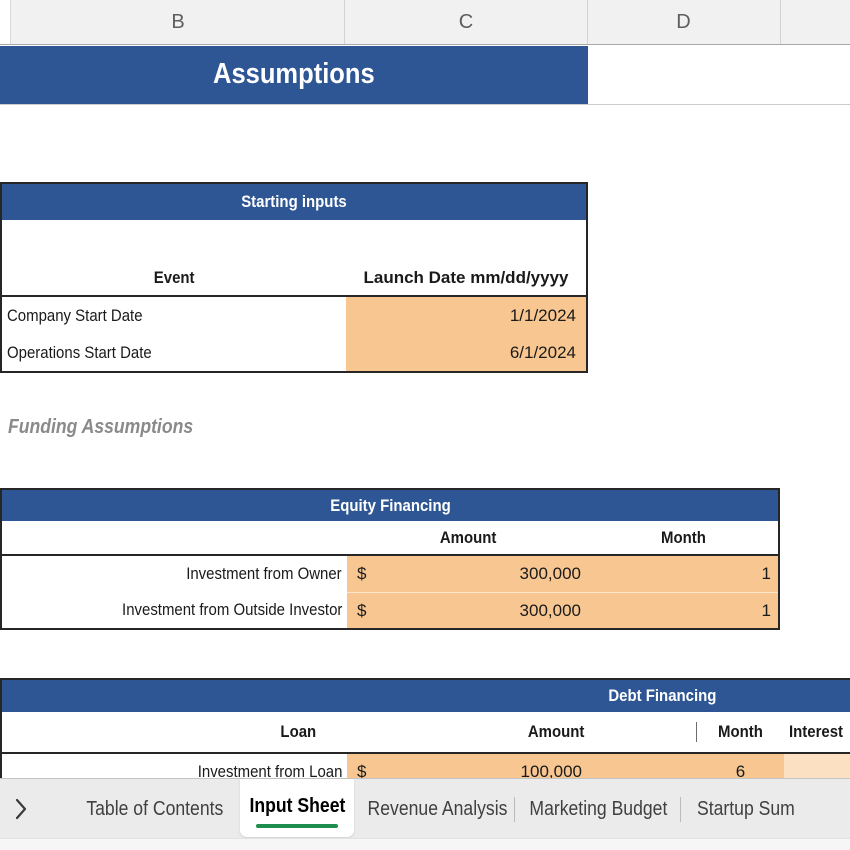  I want to click on debt-row-label: Investment from Loan, so click(269, 771).